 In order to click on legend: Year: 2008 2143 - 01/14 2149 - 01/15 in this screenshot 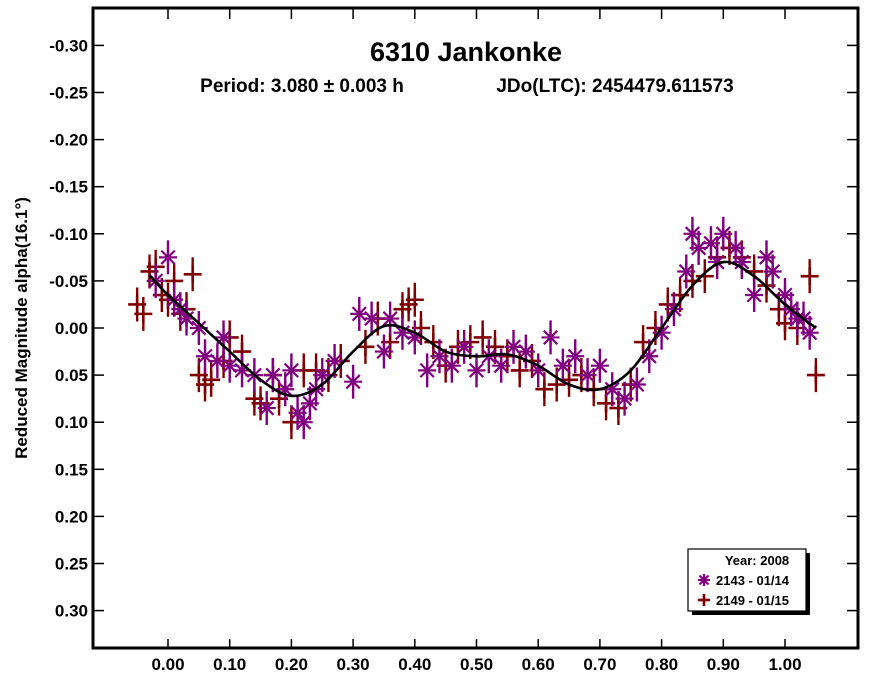, I will do `click(748, 581)`.